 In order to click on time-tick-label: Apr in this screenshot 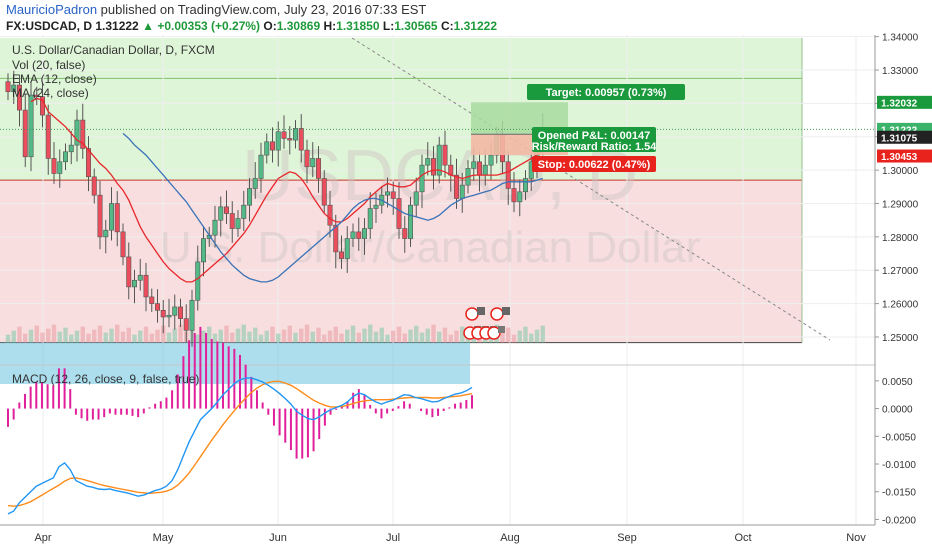, I will do `click(42, 538)`.